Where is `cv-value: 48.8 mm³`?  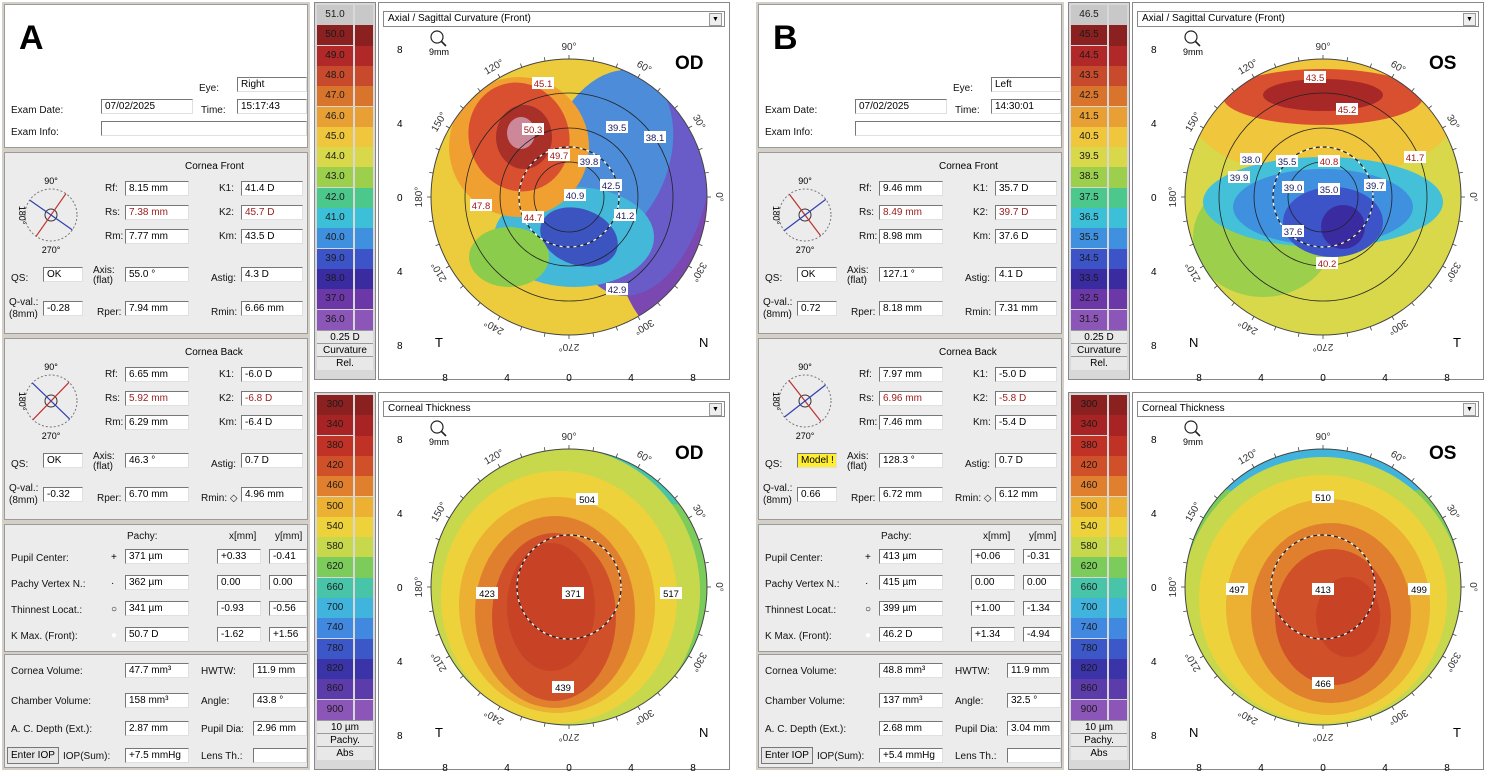
cv-value: 48.8 mm³ is located at coordinates (911, 670).